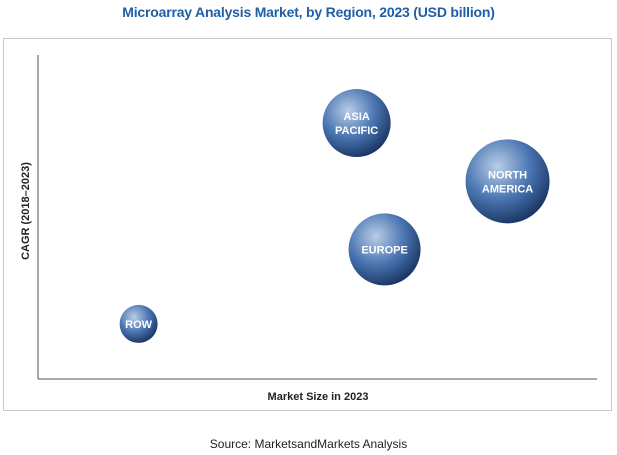  Describe the element at coordinates (356, 117) in the screenshot. I see `bubble-label-asia-pacific-0: ASIA` at that location.